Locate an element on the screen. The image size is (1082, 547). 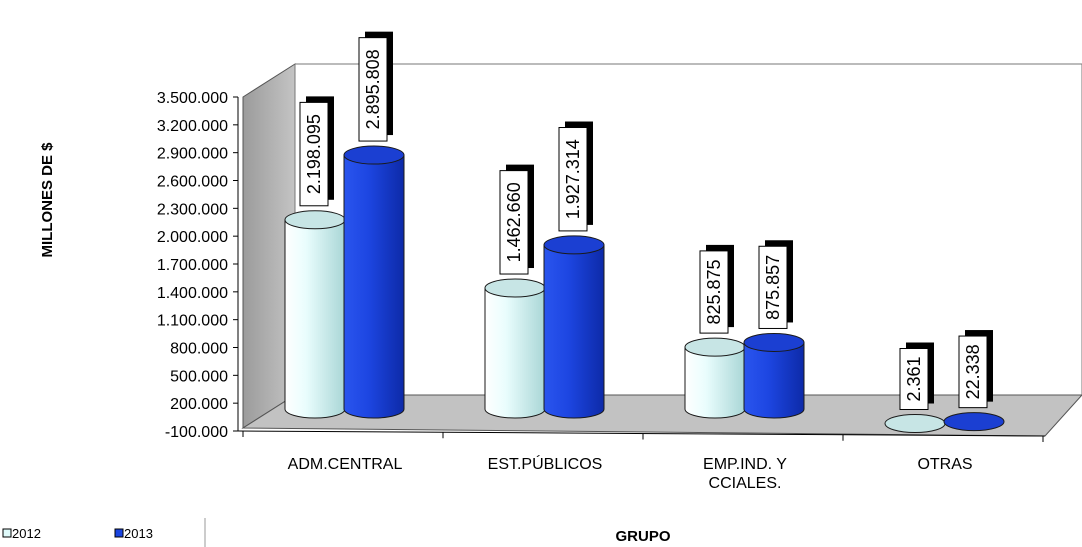
data-label-text: 22.338 is located at coordinates (973, 371).